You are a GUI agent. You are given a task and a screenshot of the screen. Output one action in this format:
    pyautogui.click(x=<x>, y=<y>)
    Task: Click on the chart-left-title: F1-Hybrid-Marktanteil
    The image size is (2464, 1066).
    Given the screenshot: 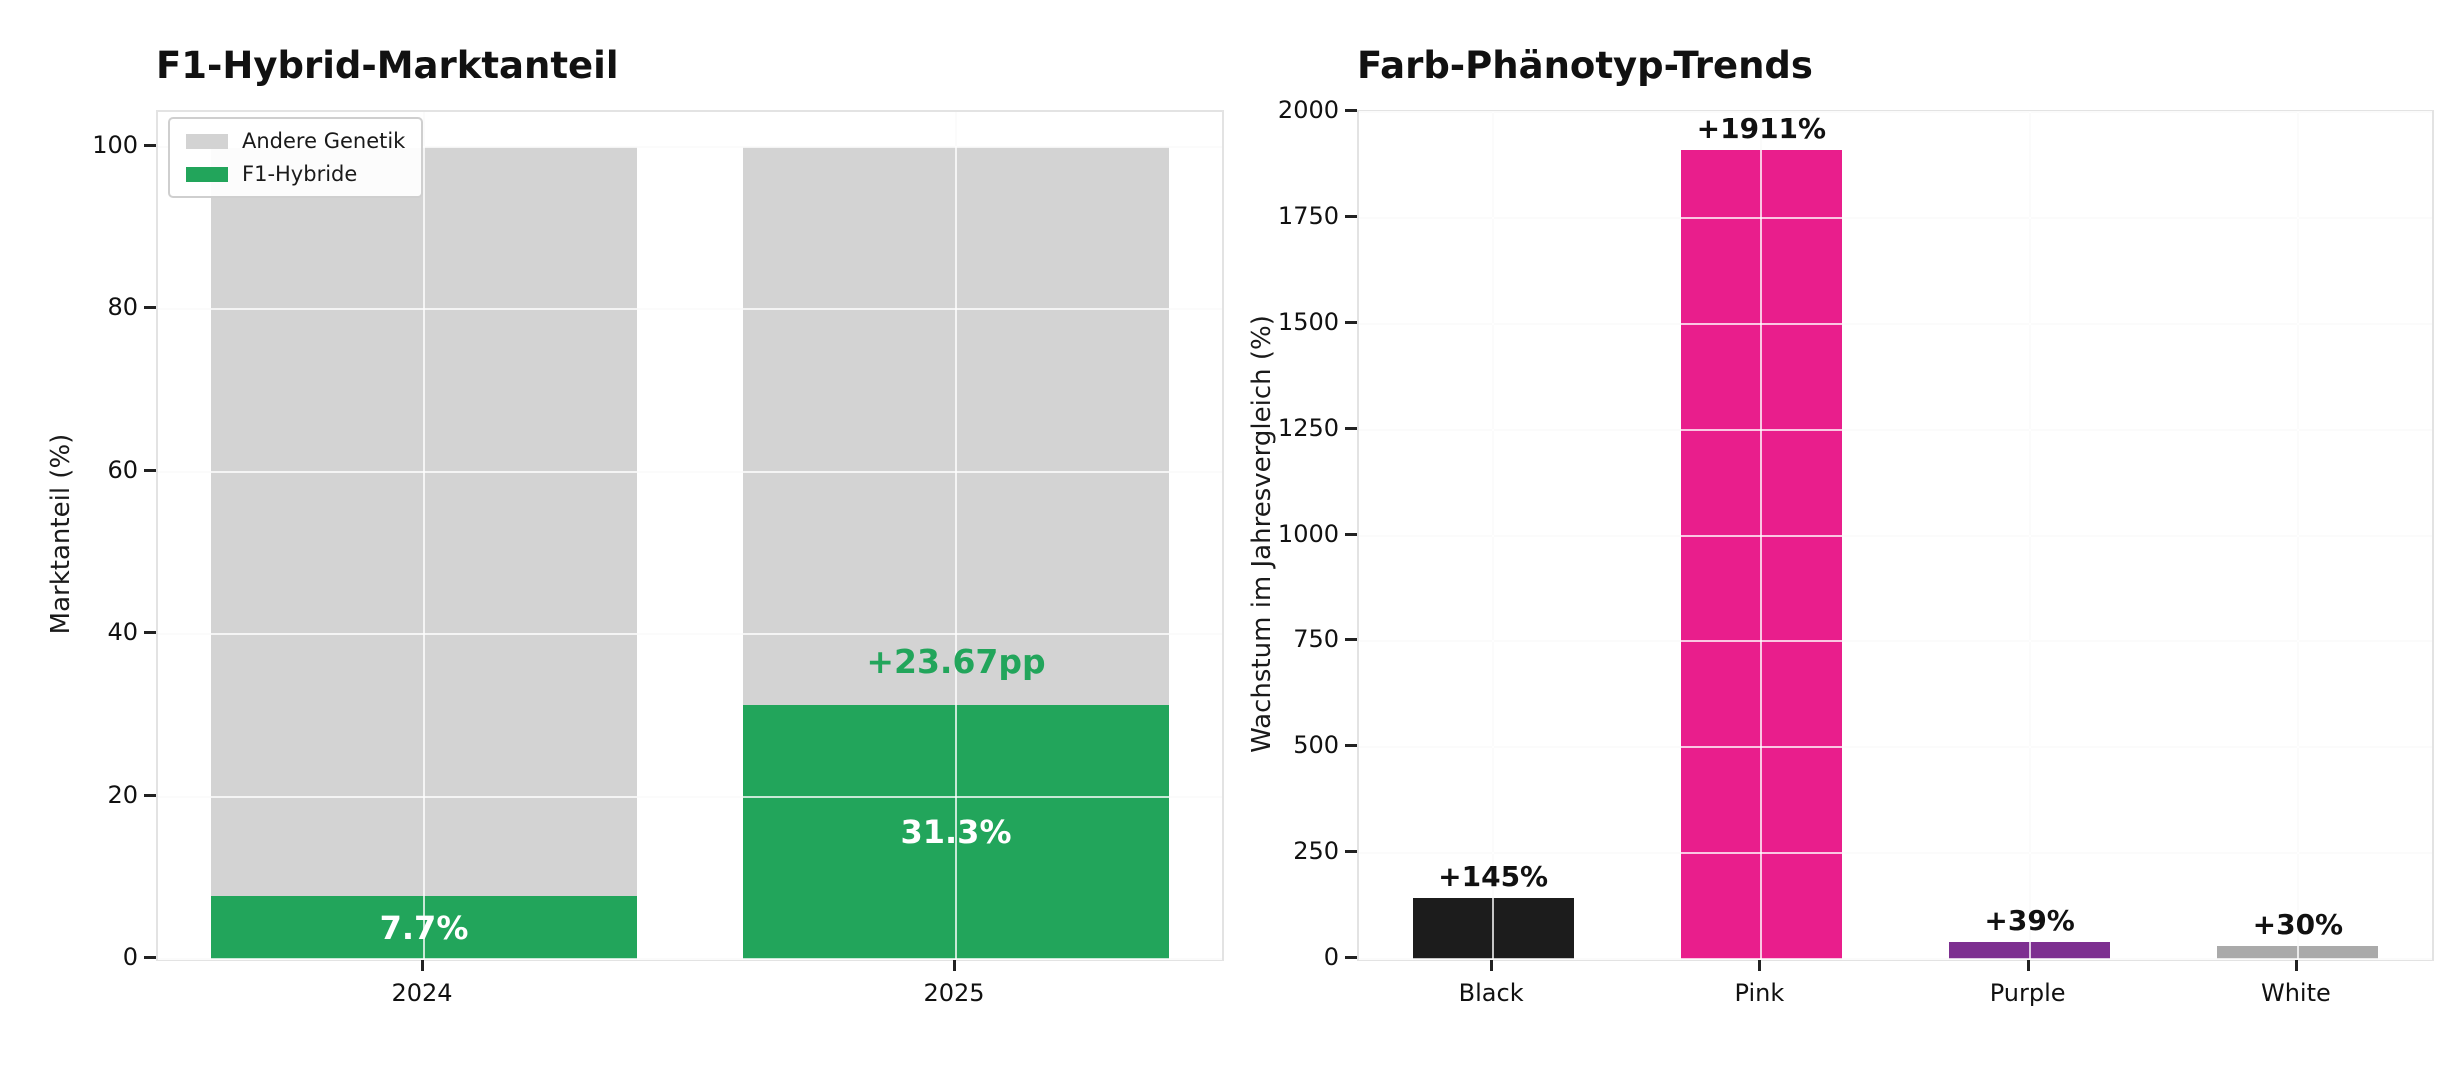 What is the action you would take?
    pyautogui.click(x=387, y=65)
    